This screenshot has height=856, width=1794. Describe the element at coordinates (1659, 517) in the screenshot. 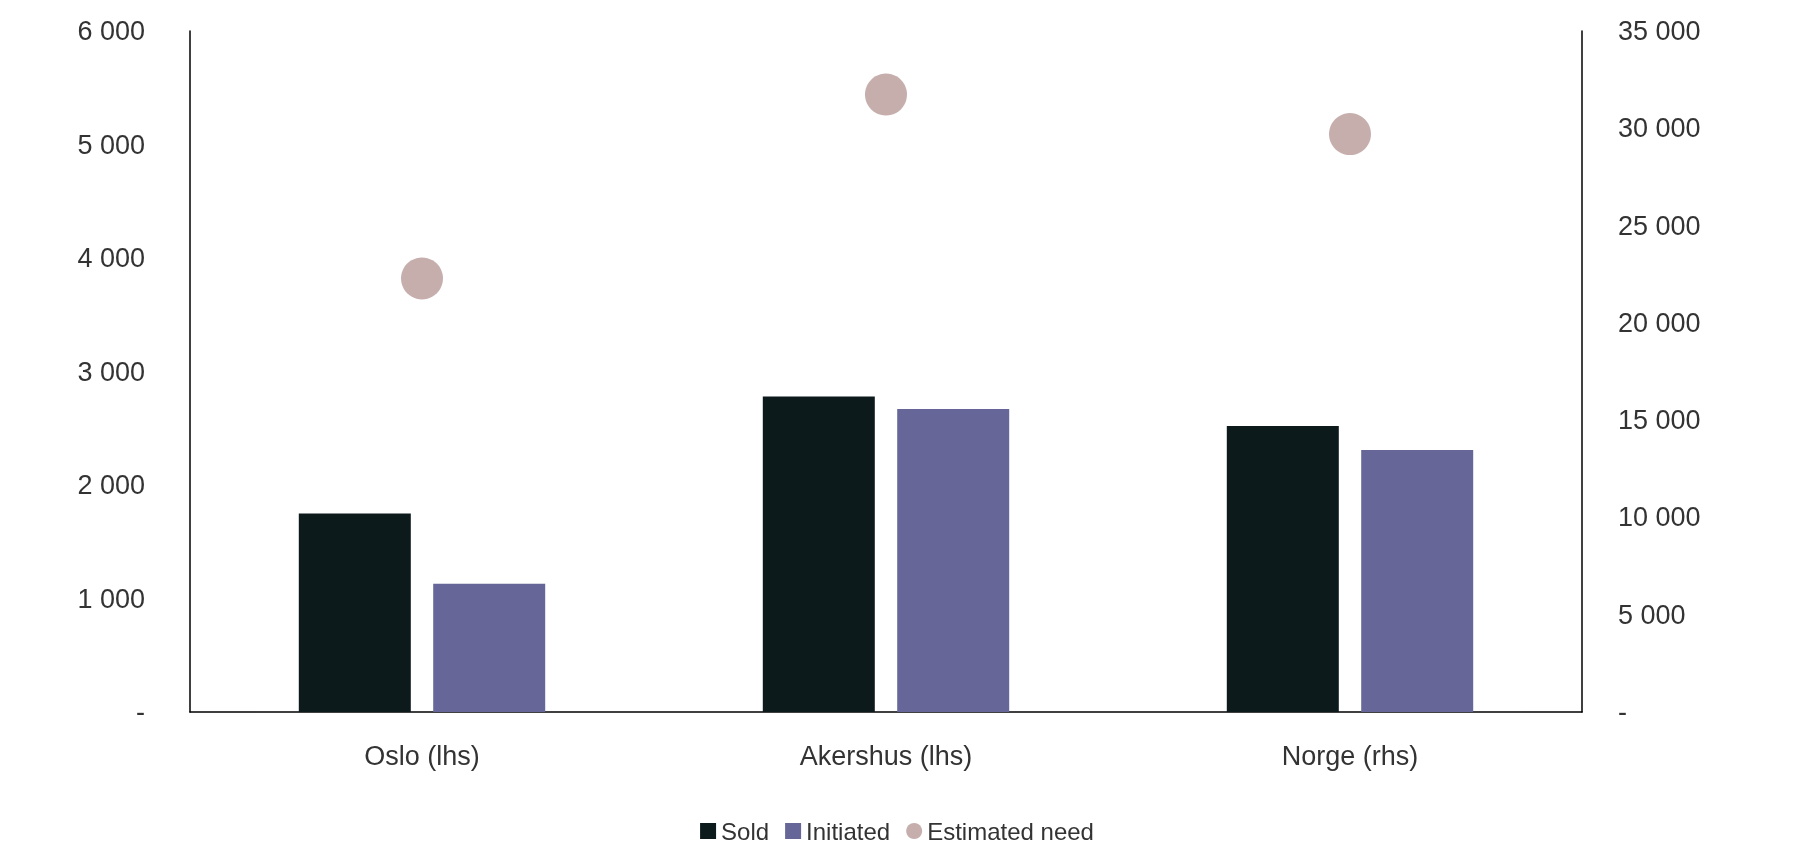

I see `y2-tick-label: 10 000` at that location.